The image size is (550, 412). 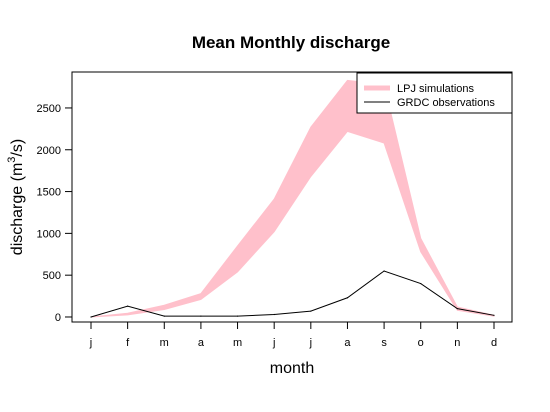 I want to click on grdc-observation-line, so click(x=292, y=294).